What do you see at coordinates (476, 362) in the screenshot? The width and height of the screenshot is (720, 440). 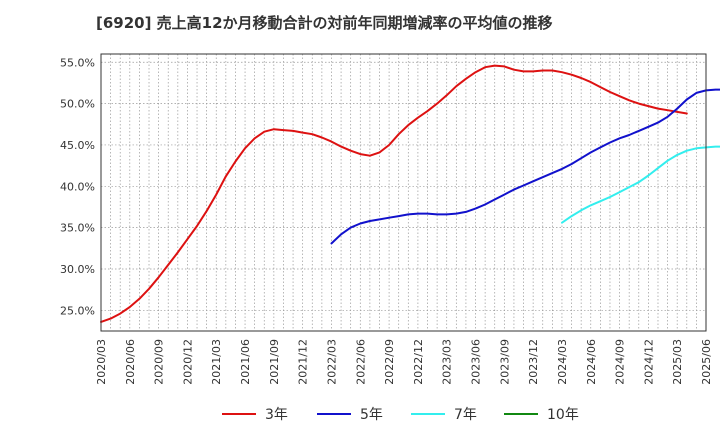 I see `x-tick-label: 2023/06` at bounding box center [476, 362].